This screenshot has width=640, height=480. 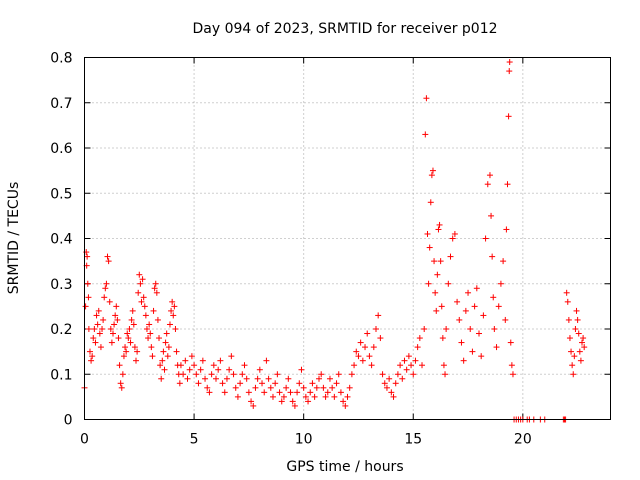 I want to click on x-tick-labels: 0 5 10 15 20, so click(x=306, y=440).